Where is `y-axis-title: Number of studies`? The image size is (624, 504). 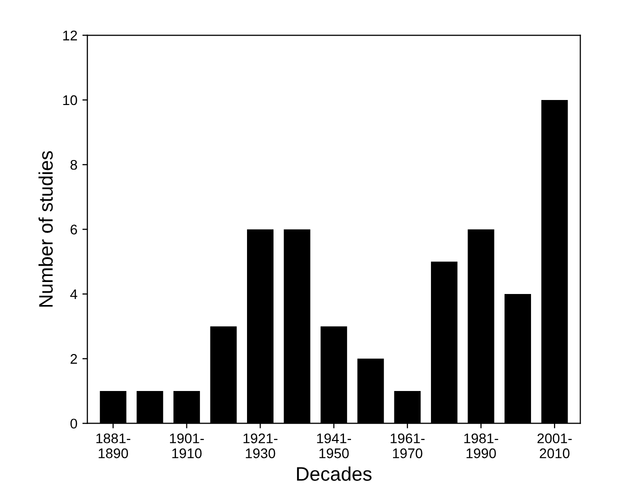
y-axis-title: Number of studies is located at coordinates (45, 229).